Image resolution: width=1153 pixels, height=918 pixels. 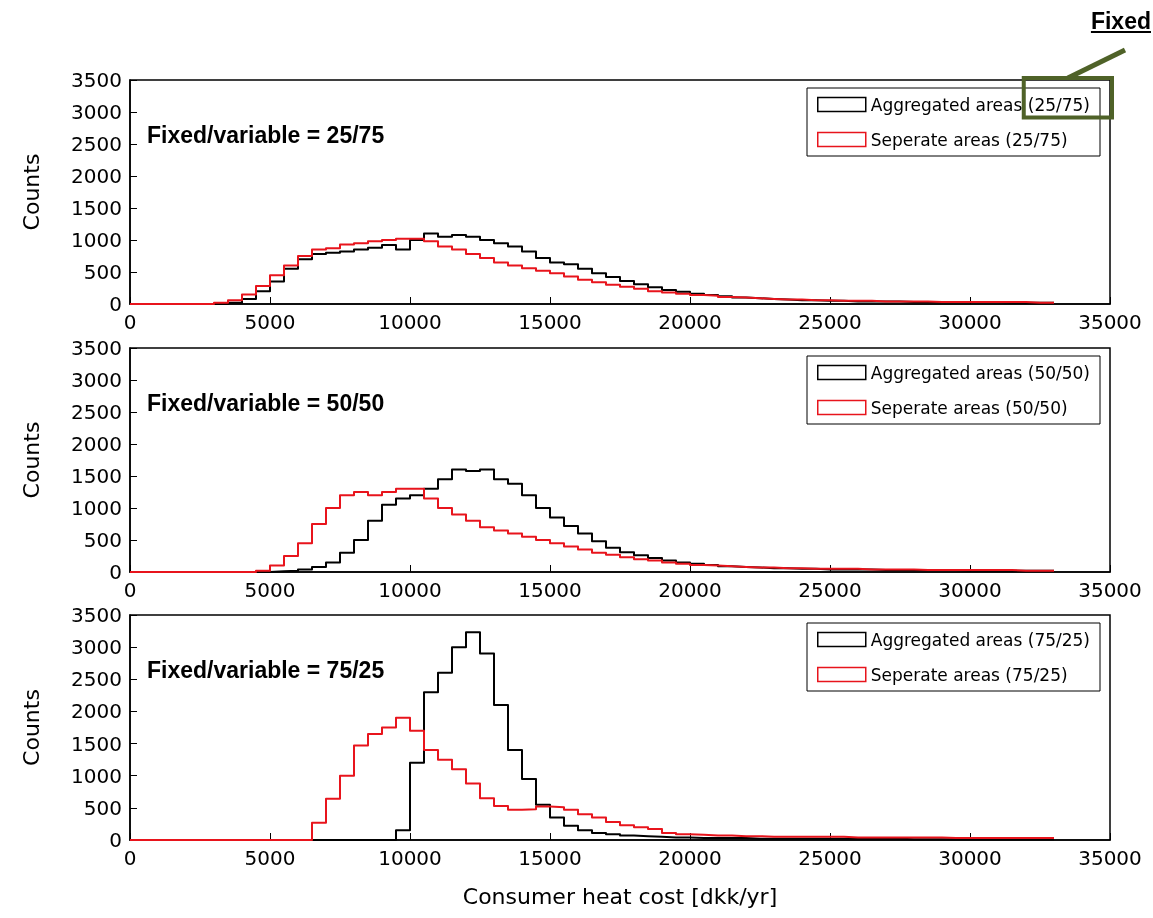 I want to click on annotation: Fixed/variable = 50/50, so click(x=266, y=403).